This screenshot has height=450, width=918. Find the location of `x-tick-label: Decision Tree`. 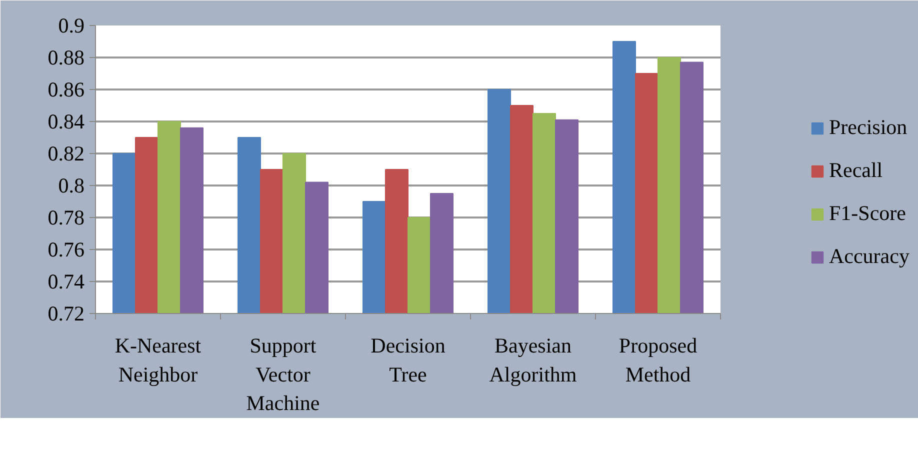

x-tick-label: Decision Tree is located at coordinates (408, 360).